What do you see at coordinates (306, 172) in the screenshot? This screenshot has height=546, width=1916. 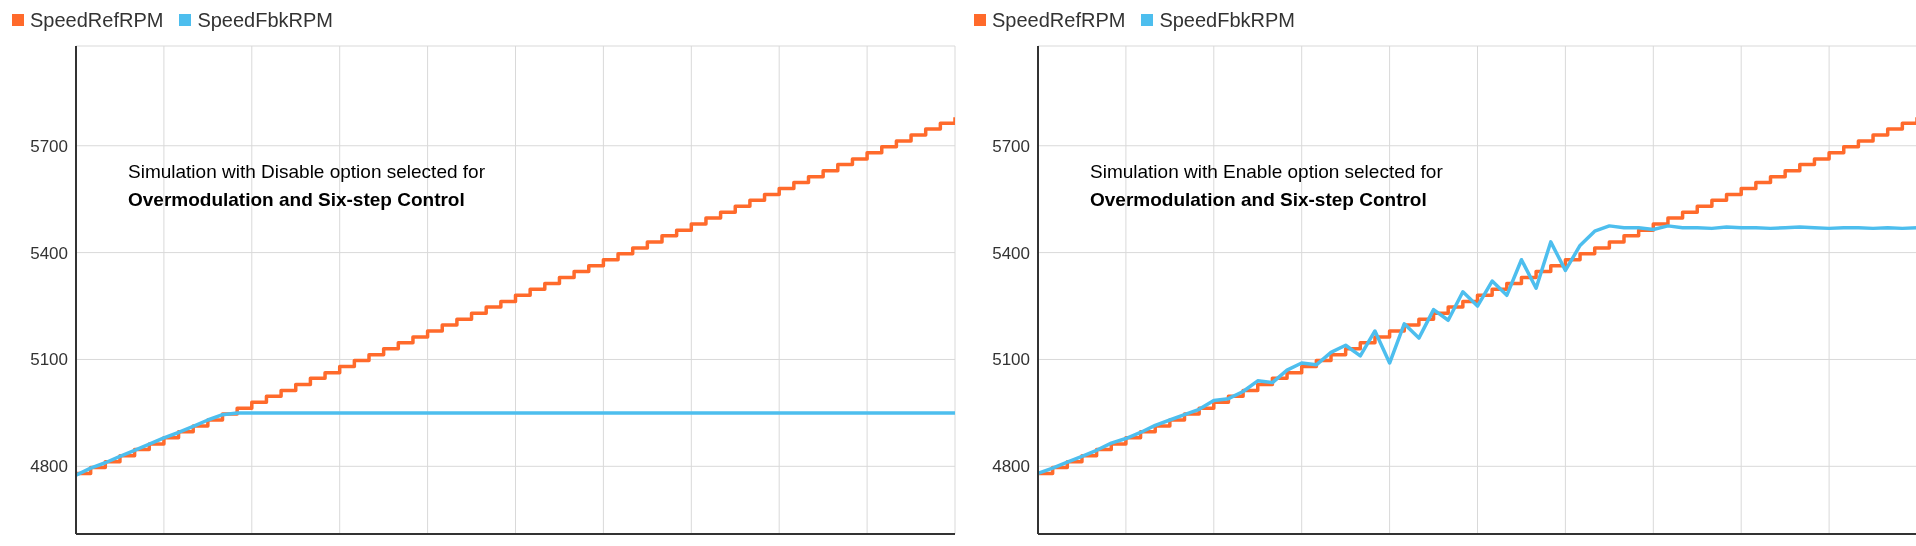 I see `annotation: Simulation with Disable option selected for` at bounding box center [306, 172].